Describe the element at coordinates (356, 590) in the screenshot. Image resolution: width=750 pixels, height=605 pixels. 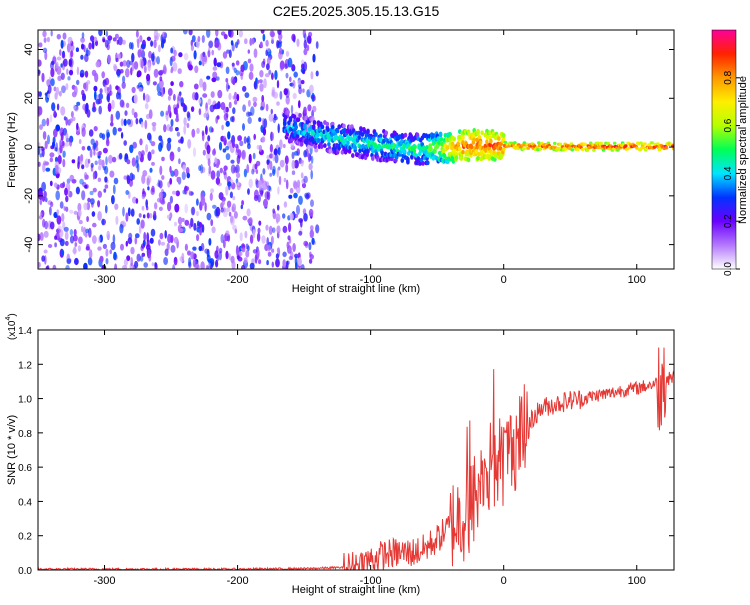
I see `snr-x-label: Height of straight line (km)` at that location.